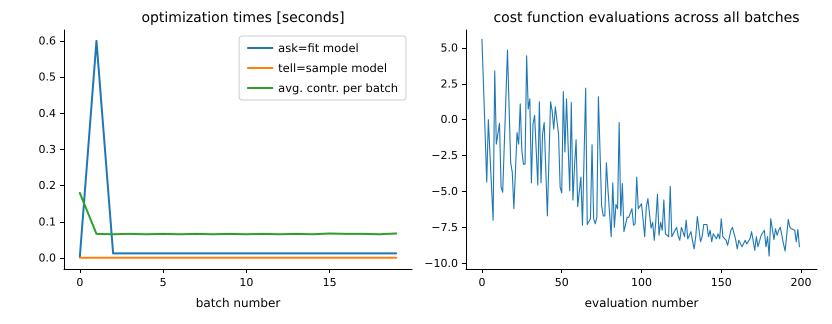 The height and width of the screenshot is (324, 832). Describe the element at coordinates (238, 214) in the screenshot. I see `line-series` at that location.